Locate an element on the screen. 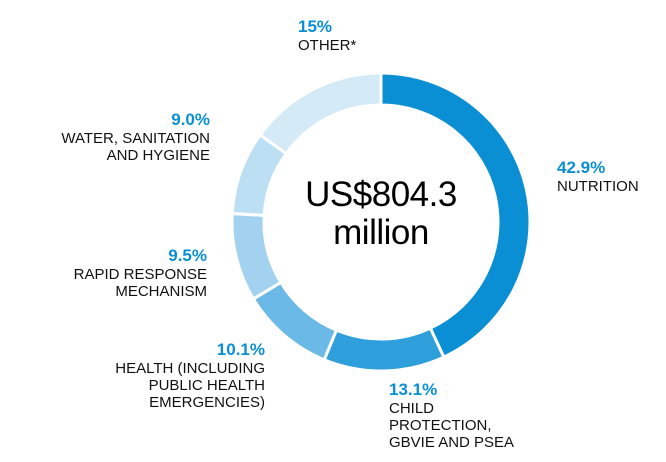 This screenshot has height=462, width=666. label-child-protection: 13.1% CHILD PROTECTION, GBVIE AND PSEA is located at coordinates (451, 415).